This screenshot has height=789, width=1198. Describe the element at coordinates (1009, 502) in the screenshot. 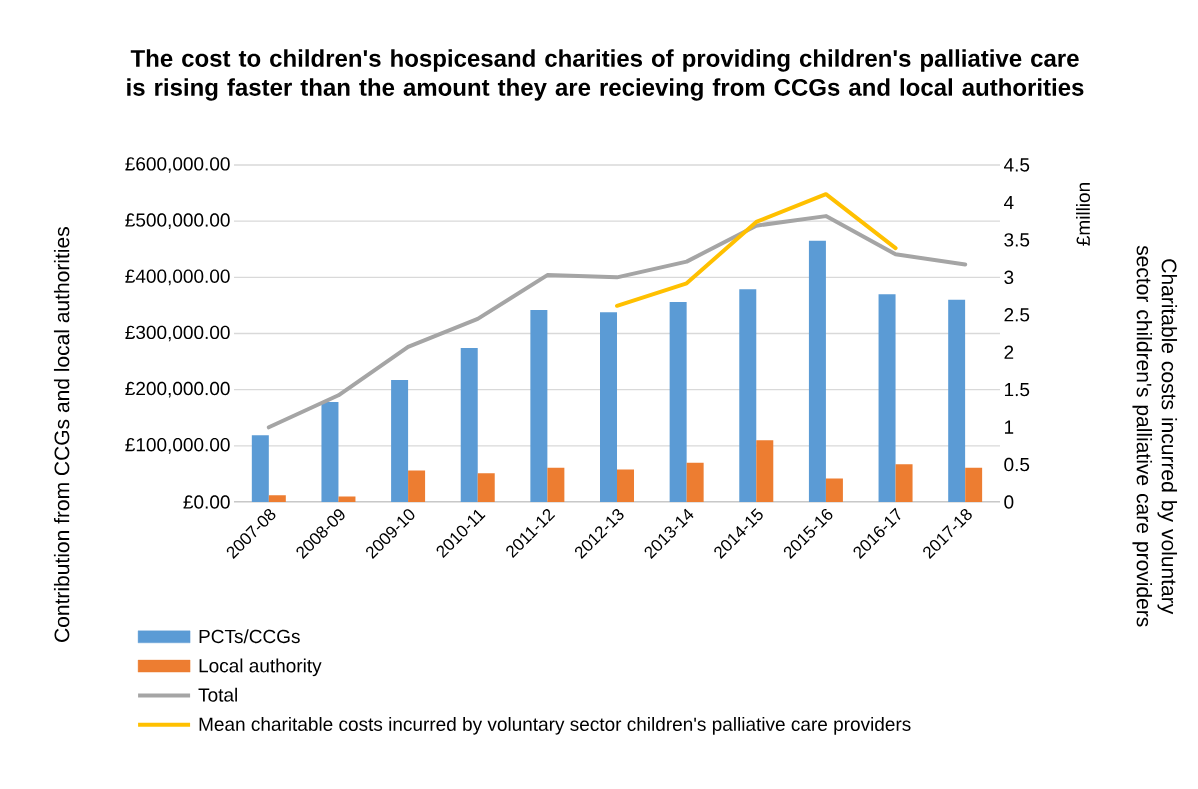

I see `y2-tick-label: 0` at that location.